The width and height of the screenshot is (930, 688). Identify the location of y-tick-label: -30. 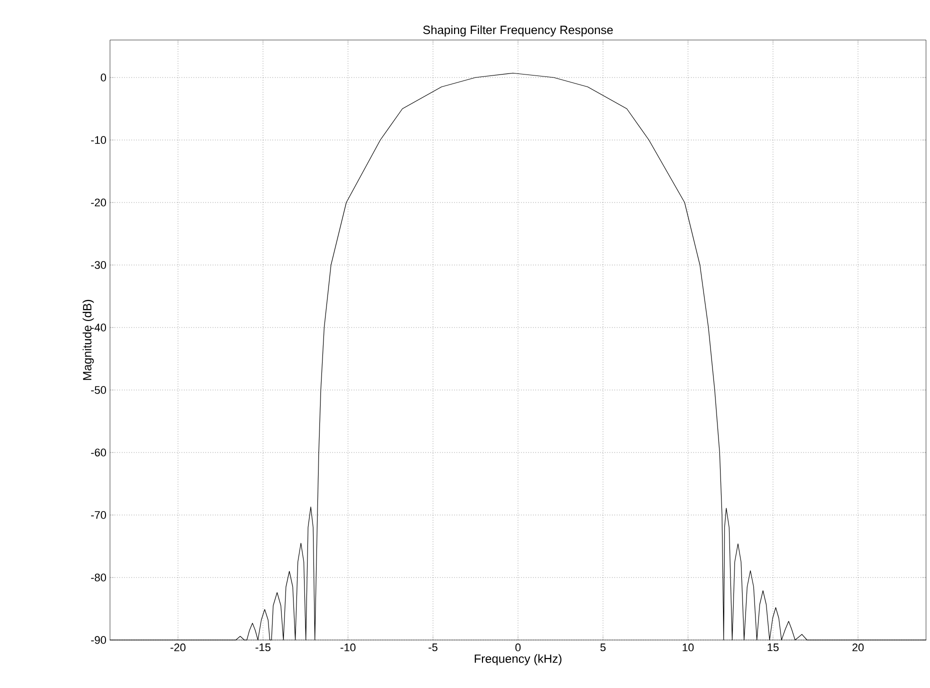
(98, 265).